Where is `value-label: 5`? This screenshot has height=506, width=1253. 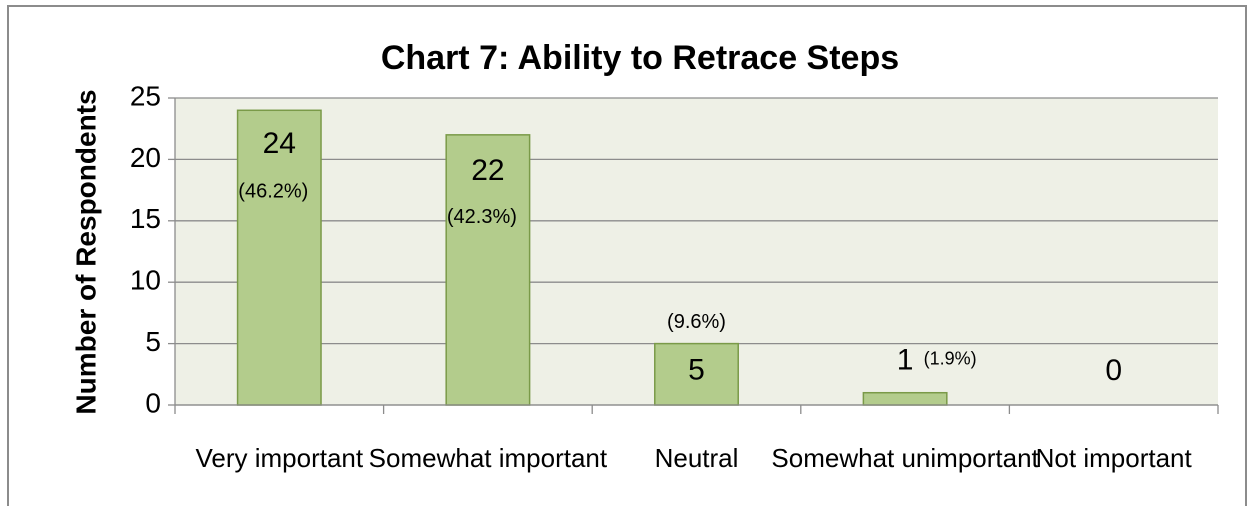
value-label: 5 is located at coordinates (696, 370).